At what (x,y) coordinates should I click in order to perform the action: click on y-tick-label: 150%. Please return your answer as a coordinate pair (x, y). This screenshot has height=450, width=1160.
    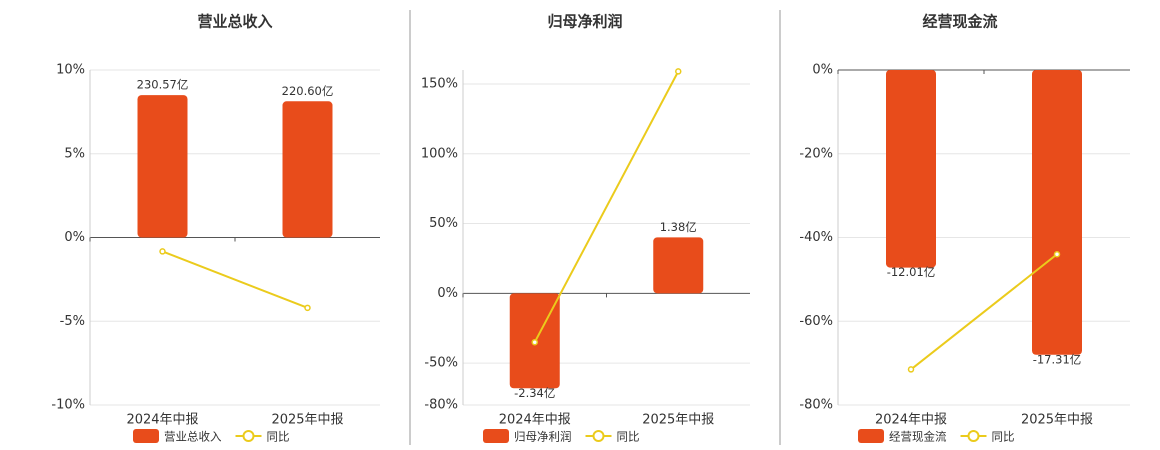
    Looking at the image, I should click on (439, 83).